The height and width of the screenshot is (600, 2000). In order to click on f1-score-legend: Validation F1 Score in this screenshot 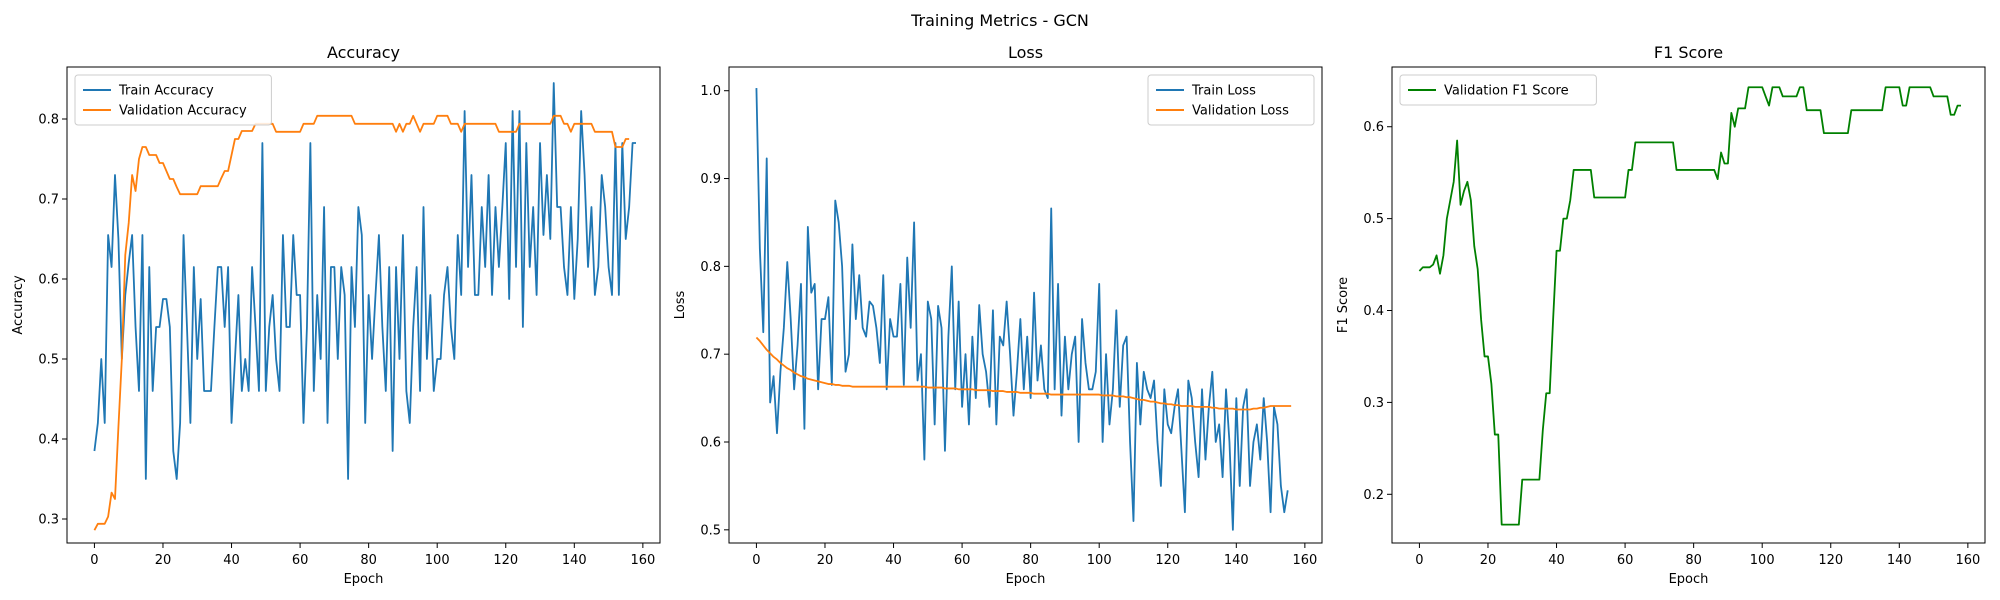, I will do `click(1498, 90)`.